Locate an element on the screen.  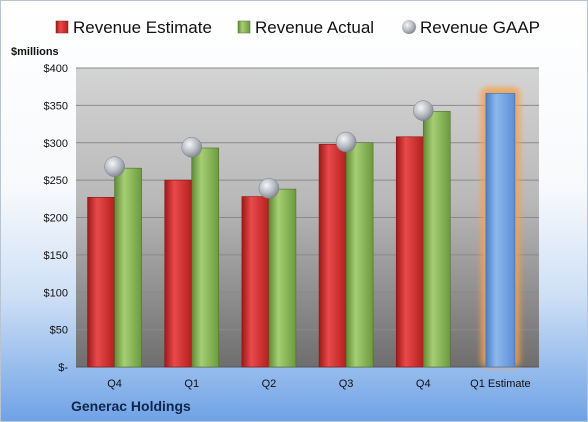
y-tick-label: $200 is located at coordinates (56, 219).